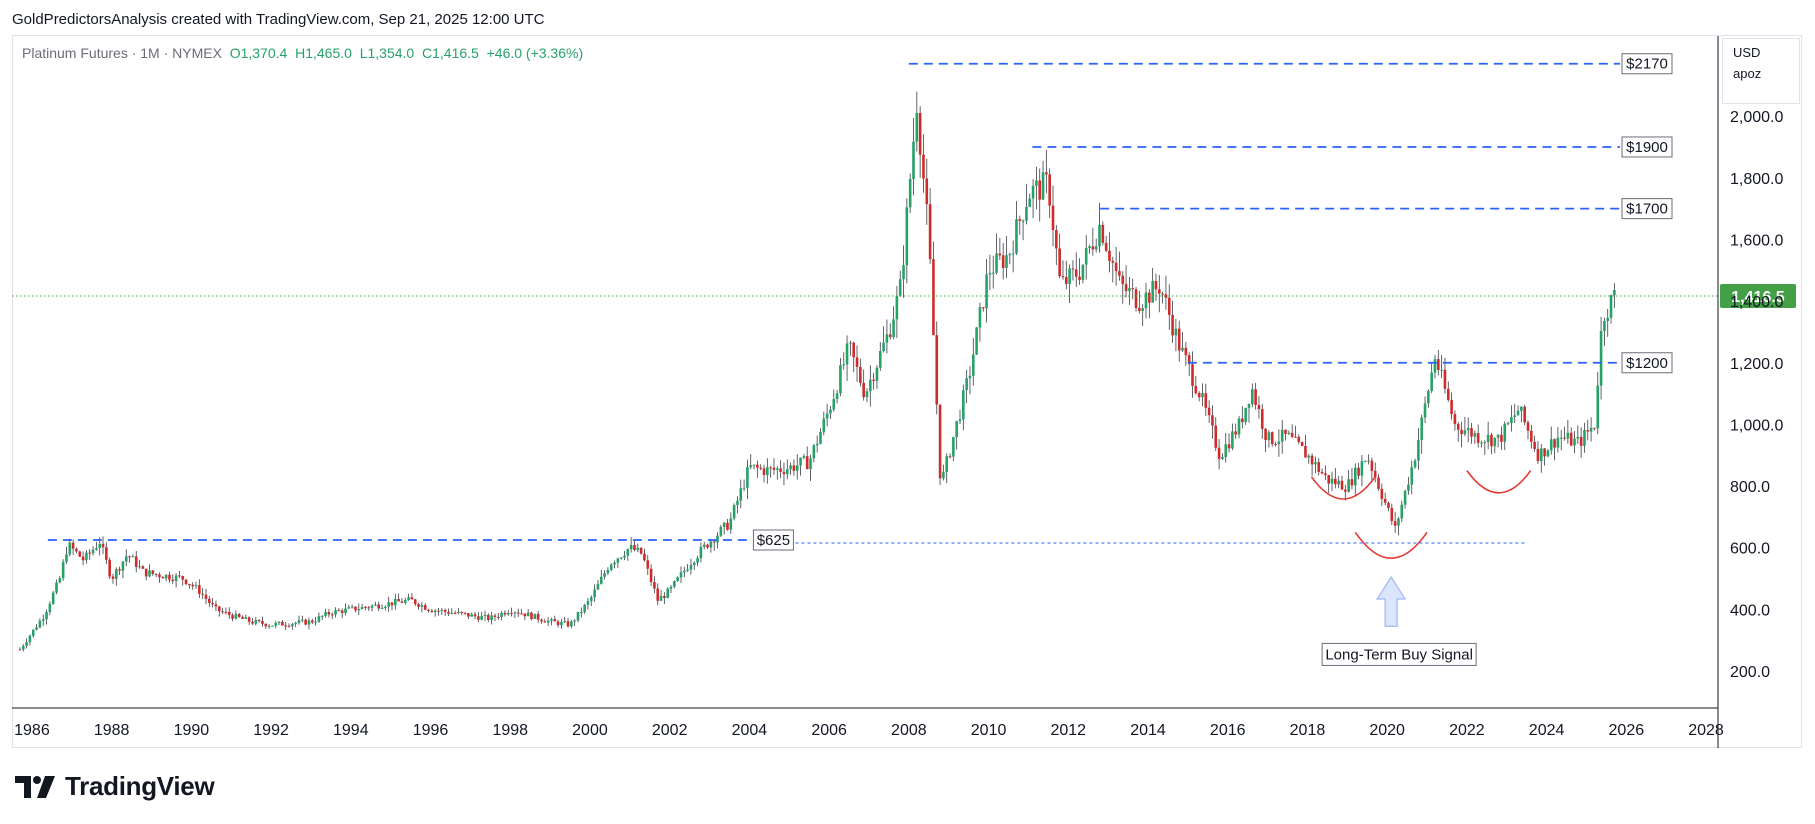 This screenshot has height=824, width=1815. What do you see at coordinates (1756, 117) in the screenshot?
I see `price-axis-tick: 2,000.0` at bounding box center [1756, 117].